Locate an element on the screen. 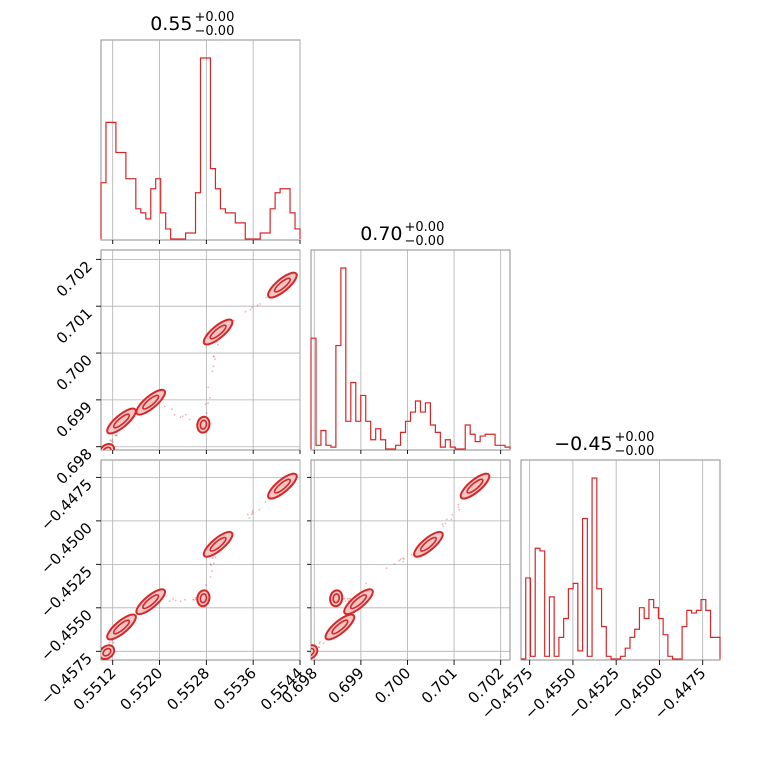 This screenshot has height=760, width=760. histogram-line is located at coordinates (410, 358).